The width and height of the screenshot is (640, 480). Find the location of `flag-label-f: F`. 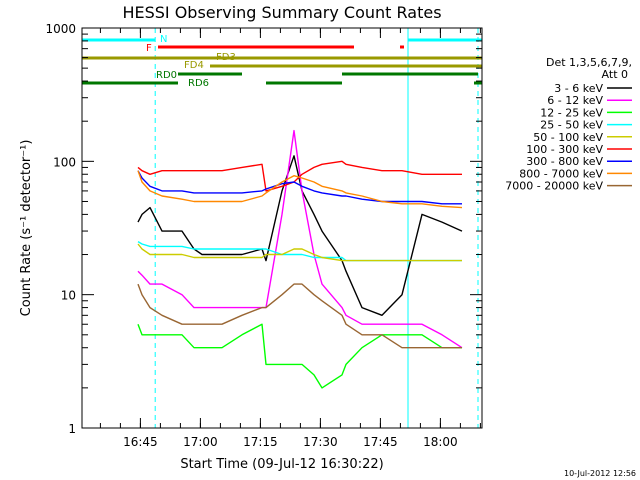

flag-label-f: F is located at coordinates (149, 48).